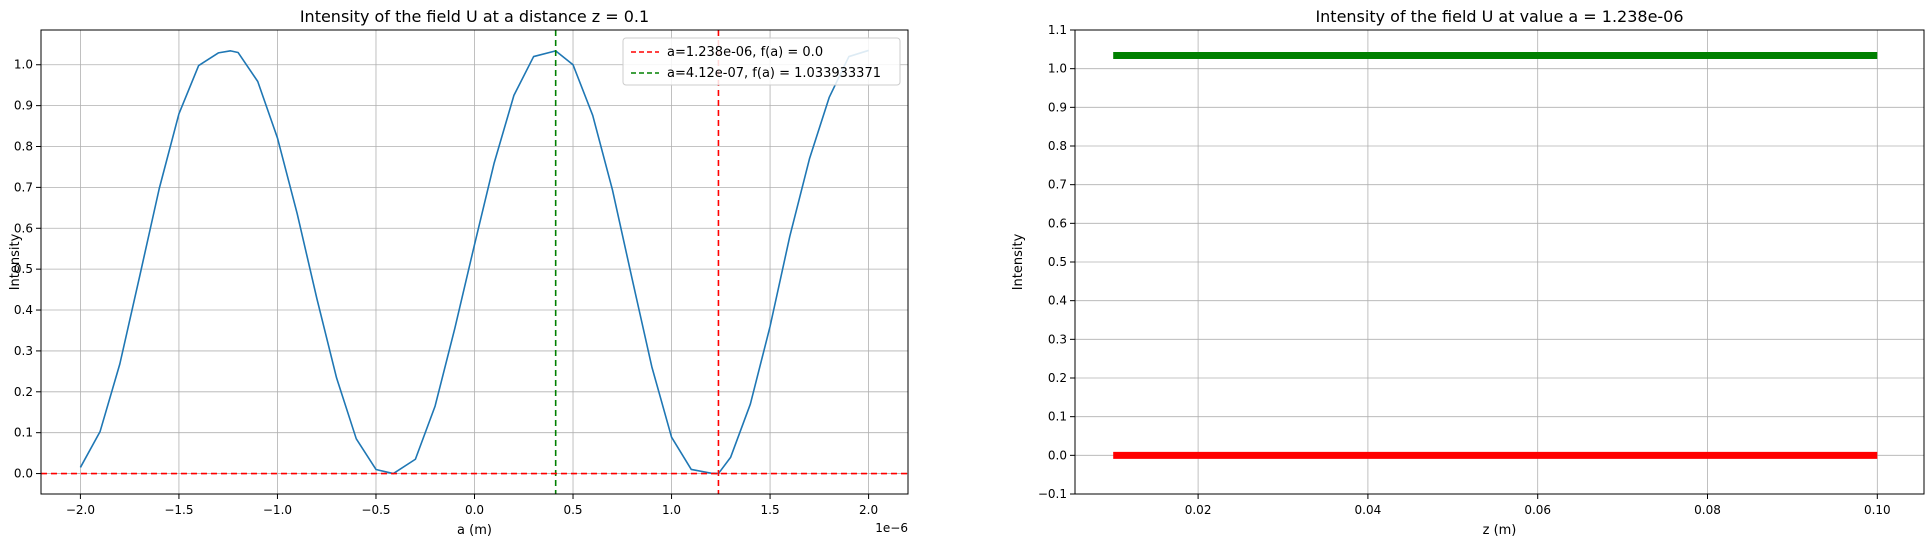  Describe the element at coordinates (868, 510) in the screenshot. I see `x-tick-label: 2.0` at that location.